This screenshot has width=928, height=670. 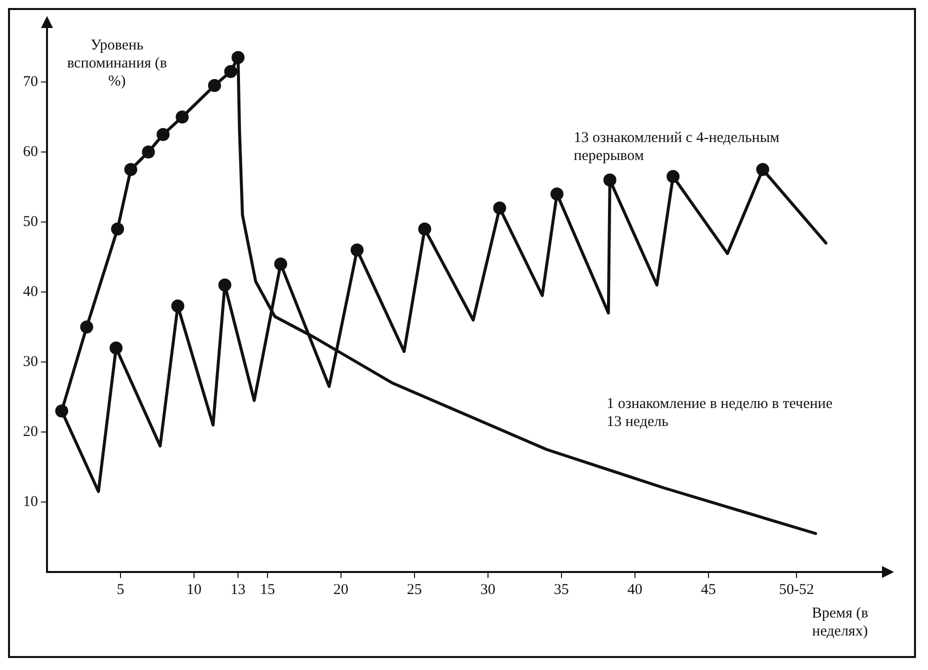 What do you see at coordinates (719, 413) in the screenshot?
I see `text: 1 ознакомление в неделю в течение 13 недель` at bounding box center [719, 413].